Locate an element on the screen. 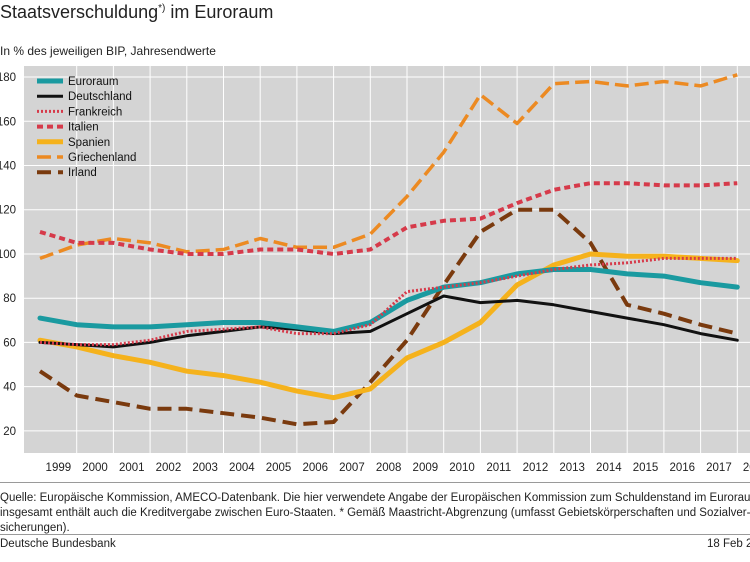 This screenshot has height=562, width=750. x-tick-label-2009: 2009 is located at coordinates (426, 468).